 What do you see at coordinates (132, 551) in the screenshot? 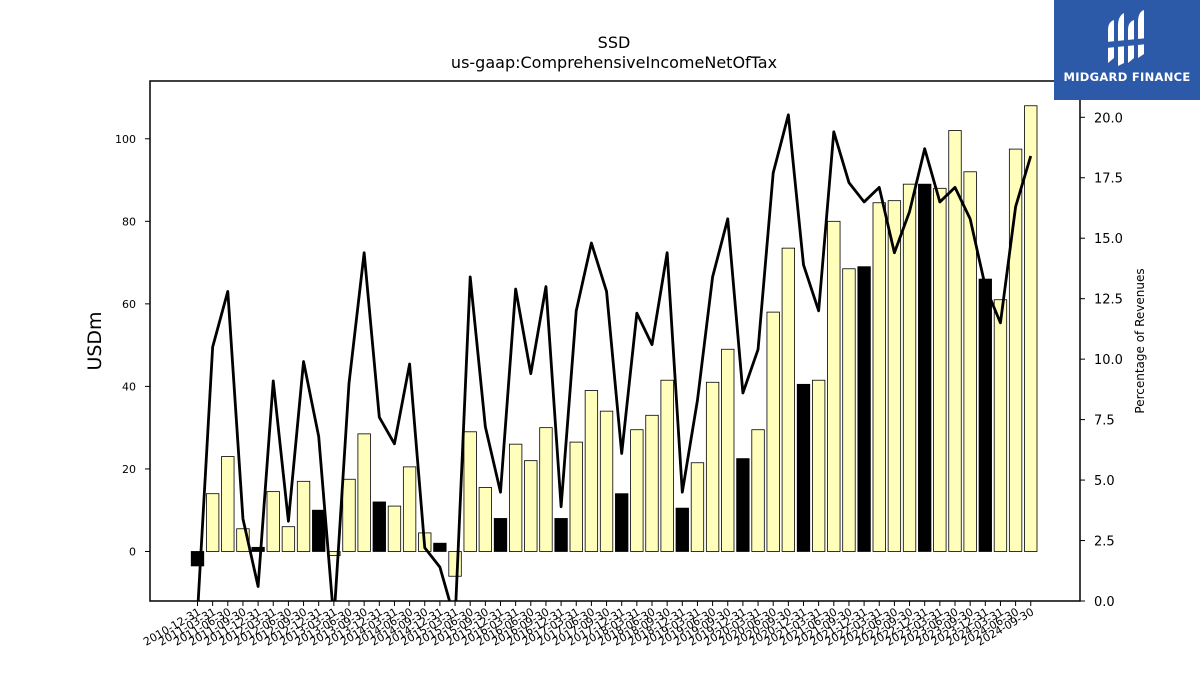
I see `y-tick-label: 0` at bounding box center [132, 551].